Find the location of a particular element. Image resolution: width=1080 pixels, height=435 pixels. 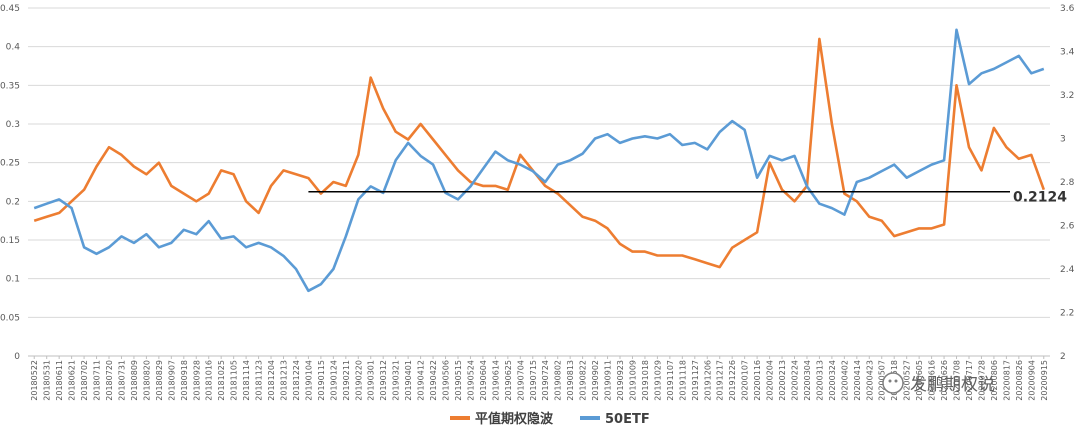

watermark-text: 发鹏期权说 is located at coordinates (952, 385).